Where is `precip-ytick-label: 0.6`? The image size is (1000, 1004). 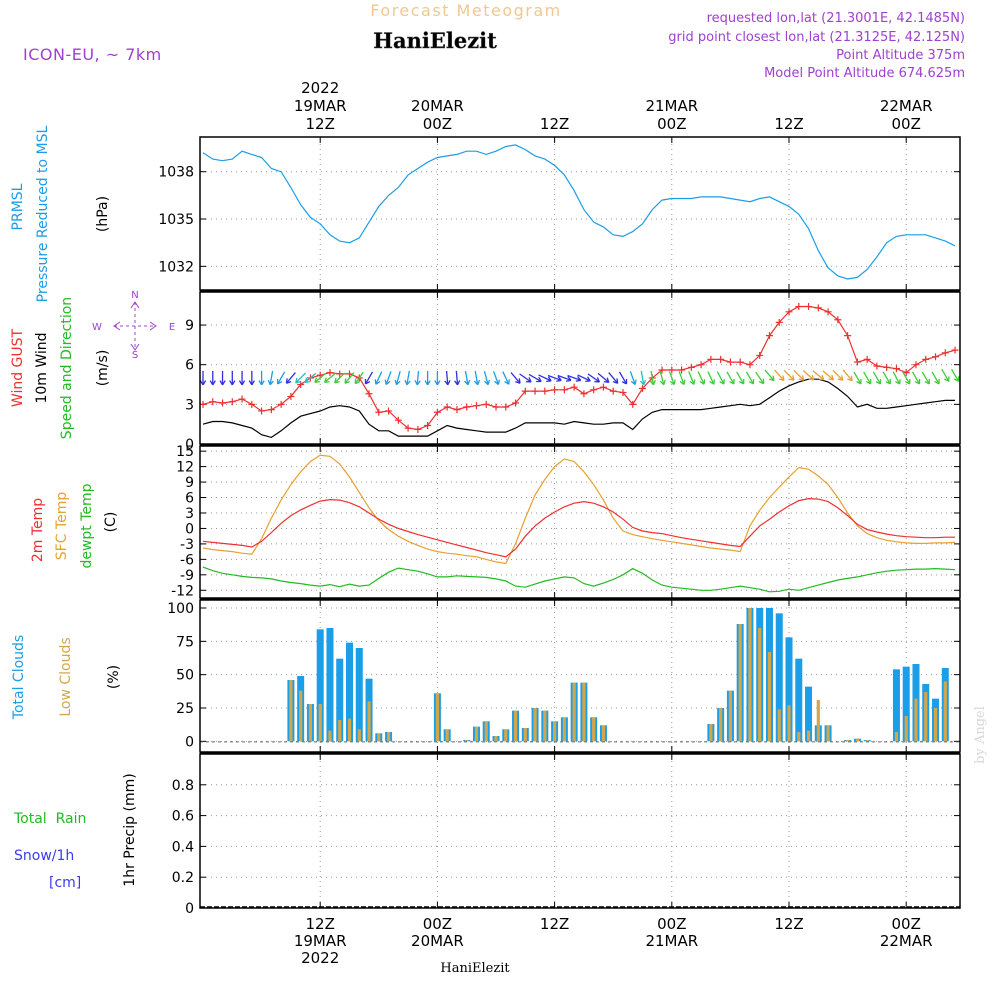 precip-ytick-label: 0.6 is located at coordinates (183, 817).